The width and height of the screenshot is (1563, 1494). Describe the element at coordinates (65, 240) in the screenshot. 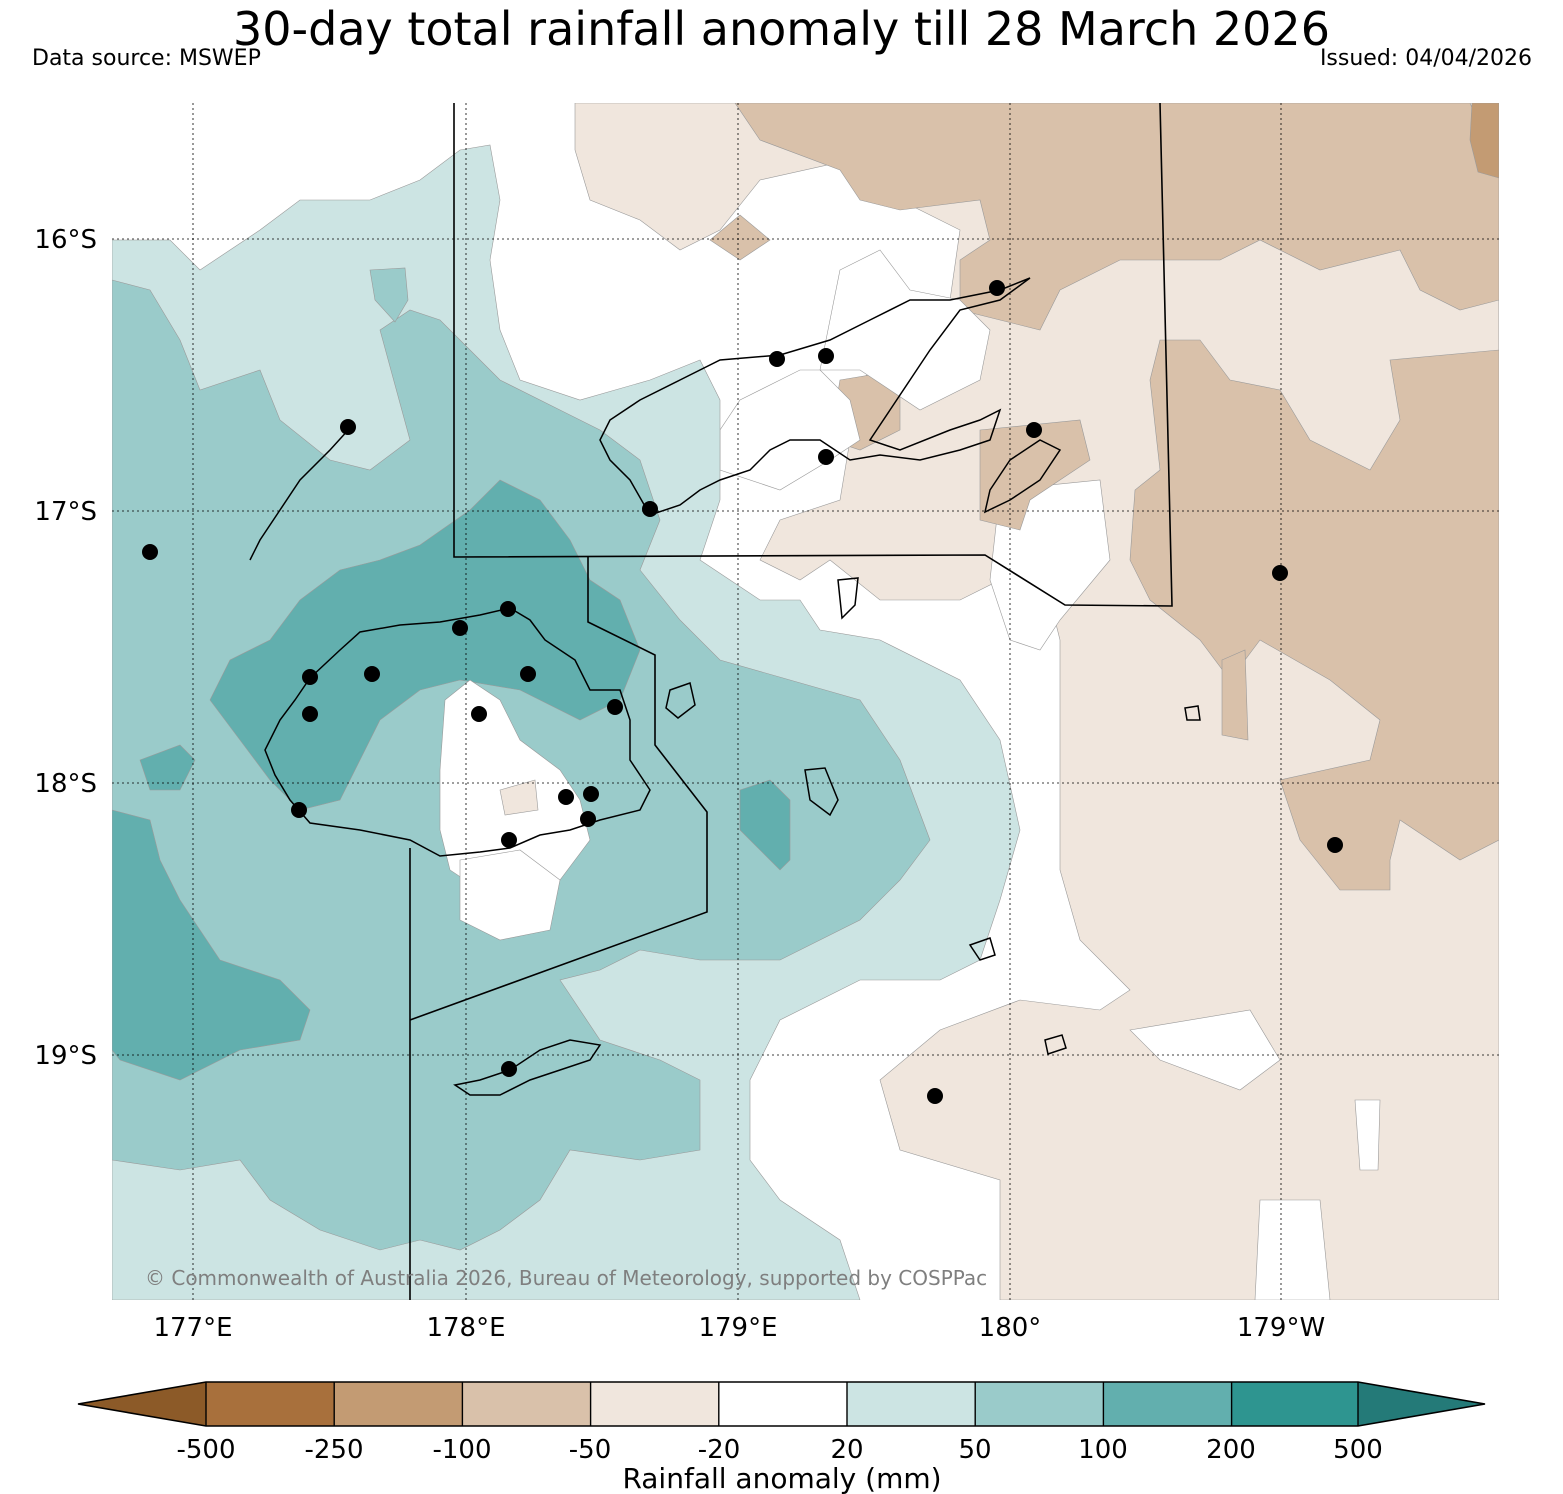

I see `lat-label-16s: 16°S` at that location.